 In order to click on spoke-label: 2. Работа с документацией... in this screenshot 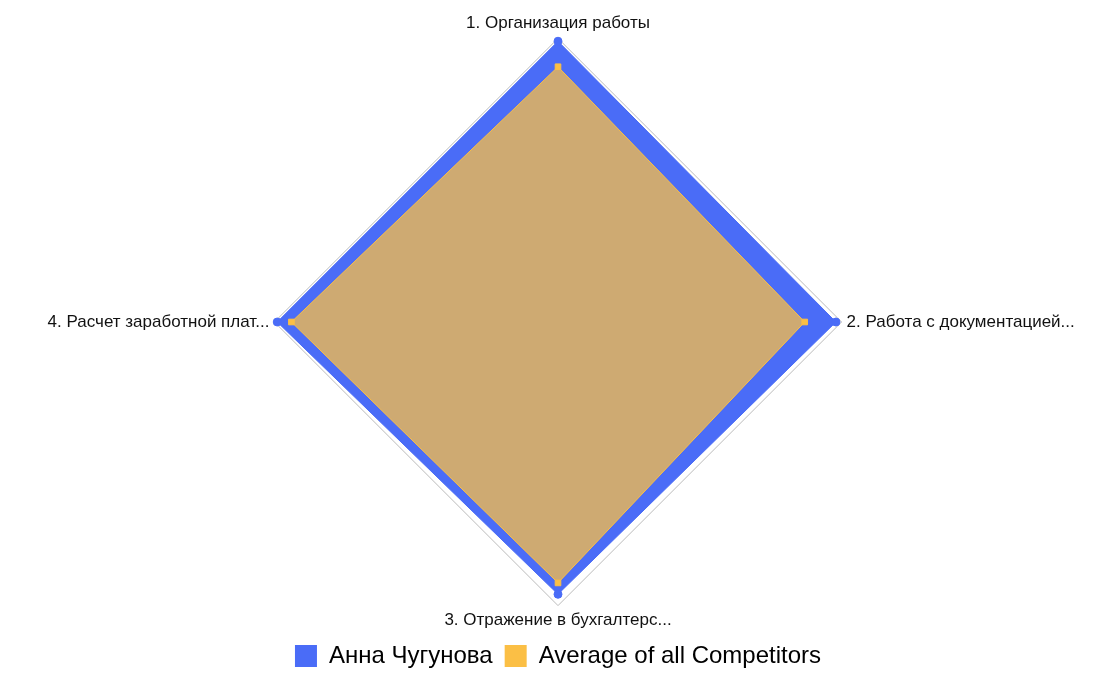, I will do `click(960, 321)`.